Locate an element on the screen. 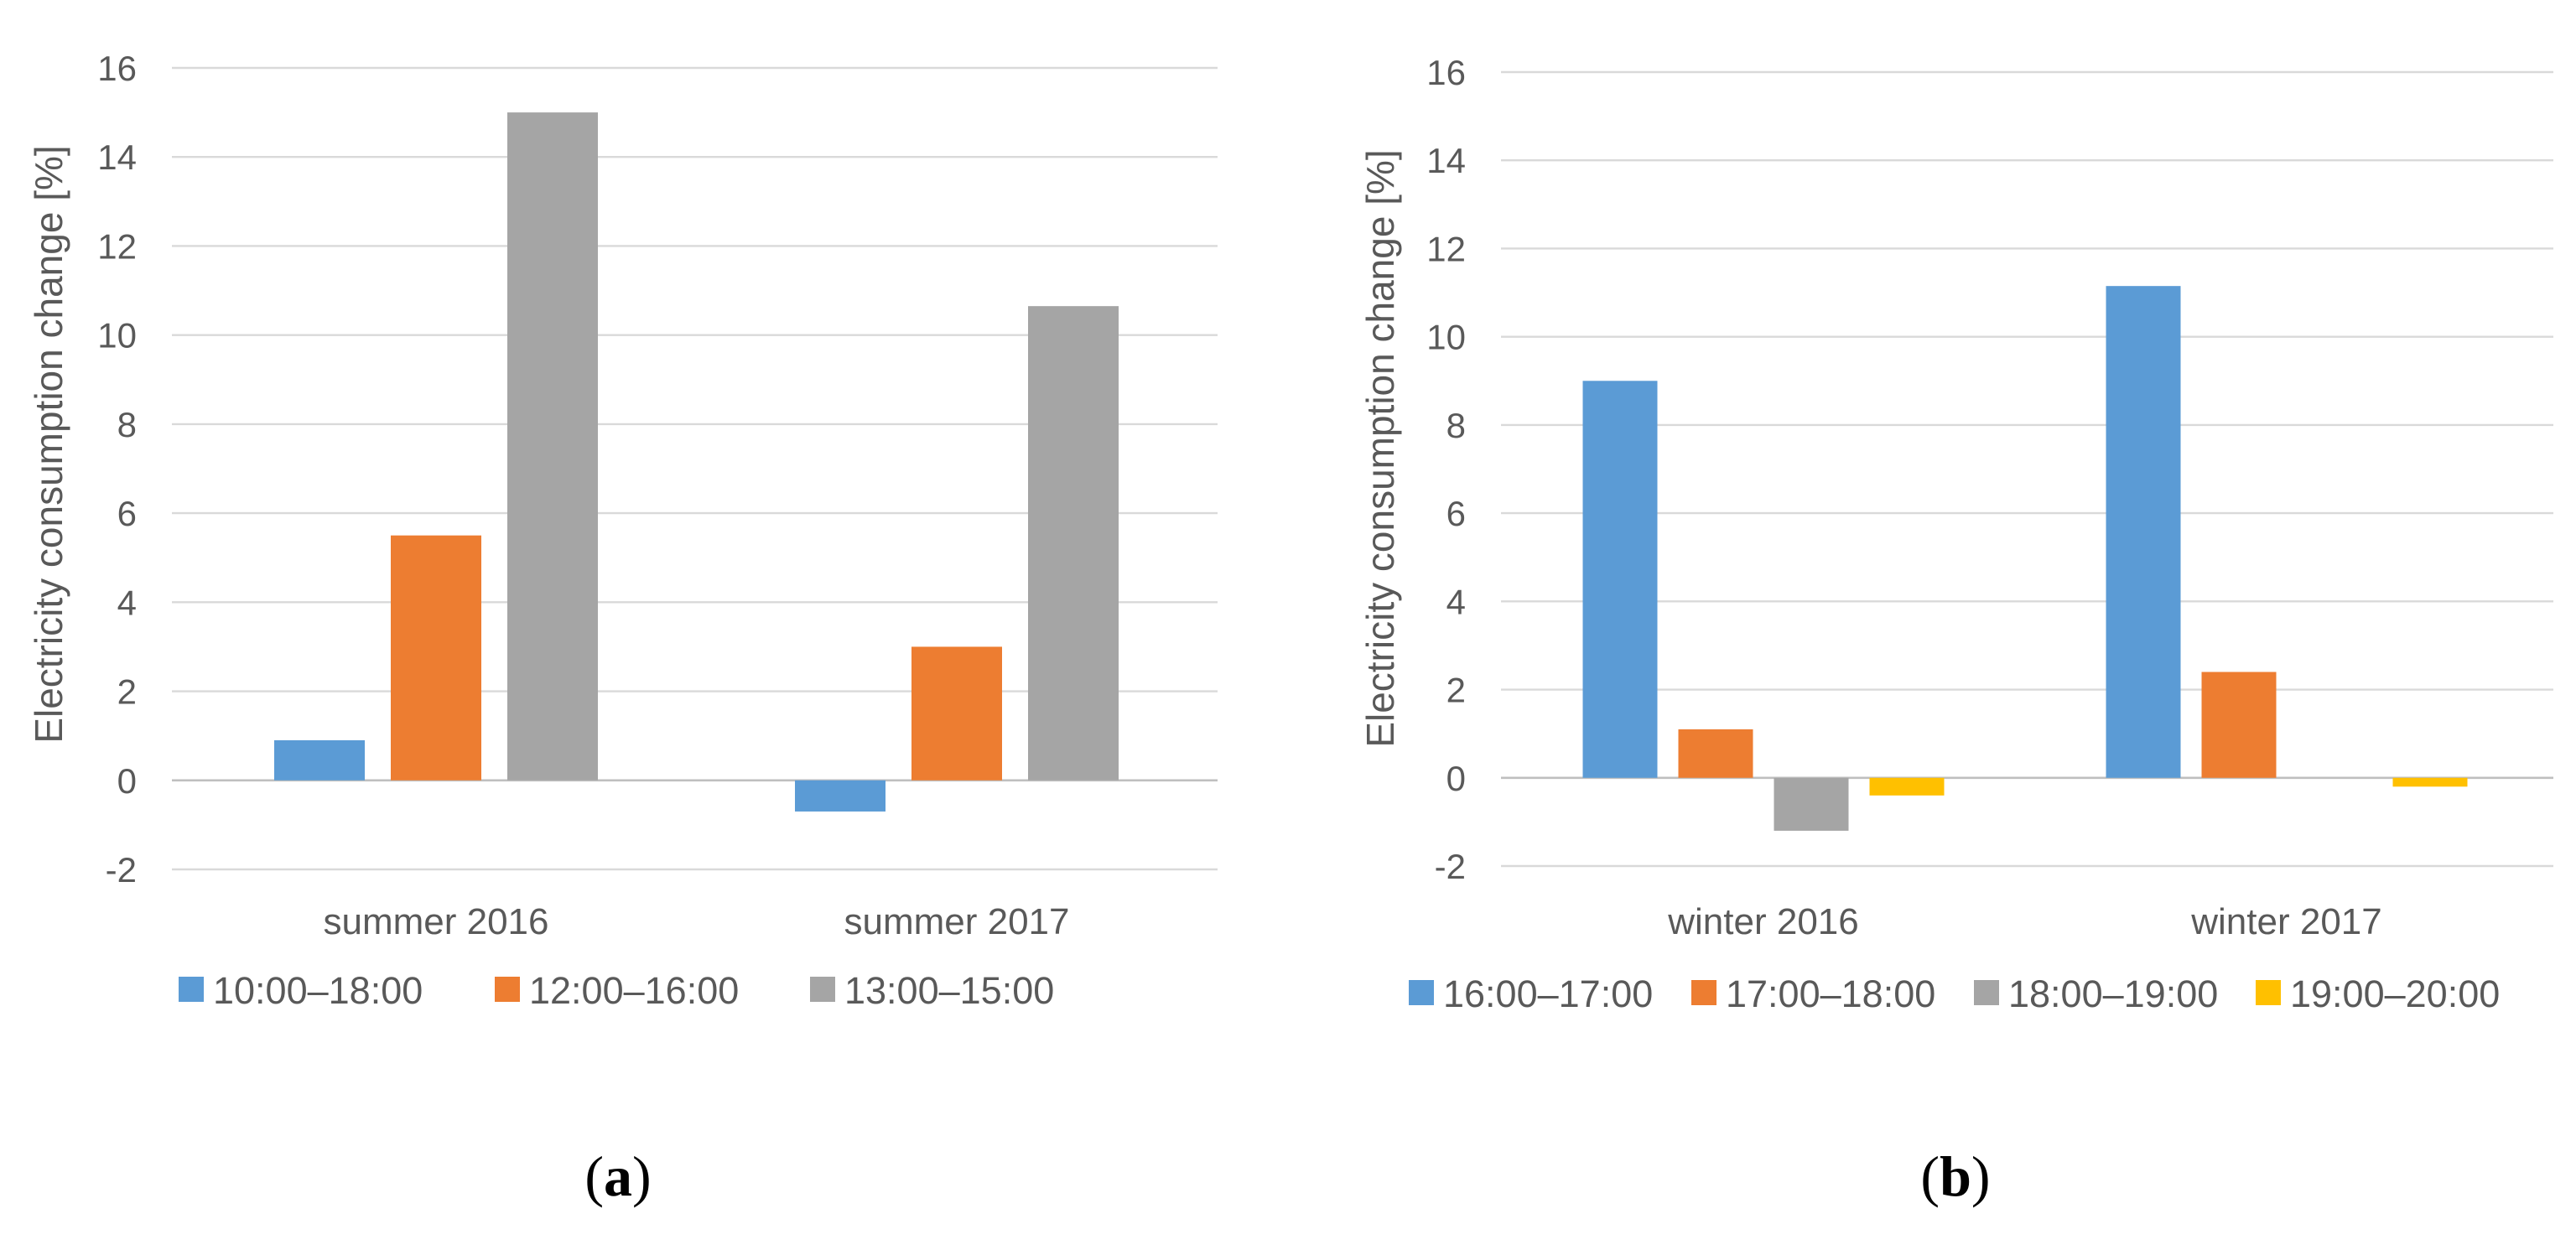 This screenshot has width=2576, height=1250. chart-a-y-axis-title: Electricity consumption change [%] is located at coordinates (48, 444).